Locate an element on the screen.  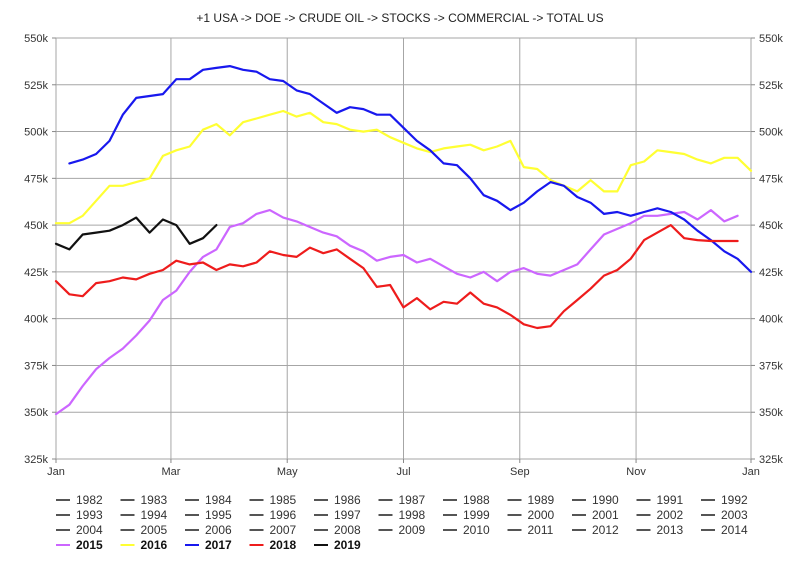
y-tick-label-right: 500k is located at coordinates (771, 133).